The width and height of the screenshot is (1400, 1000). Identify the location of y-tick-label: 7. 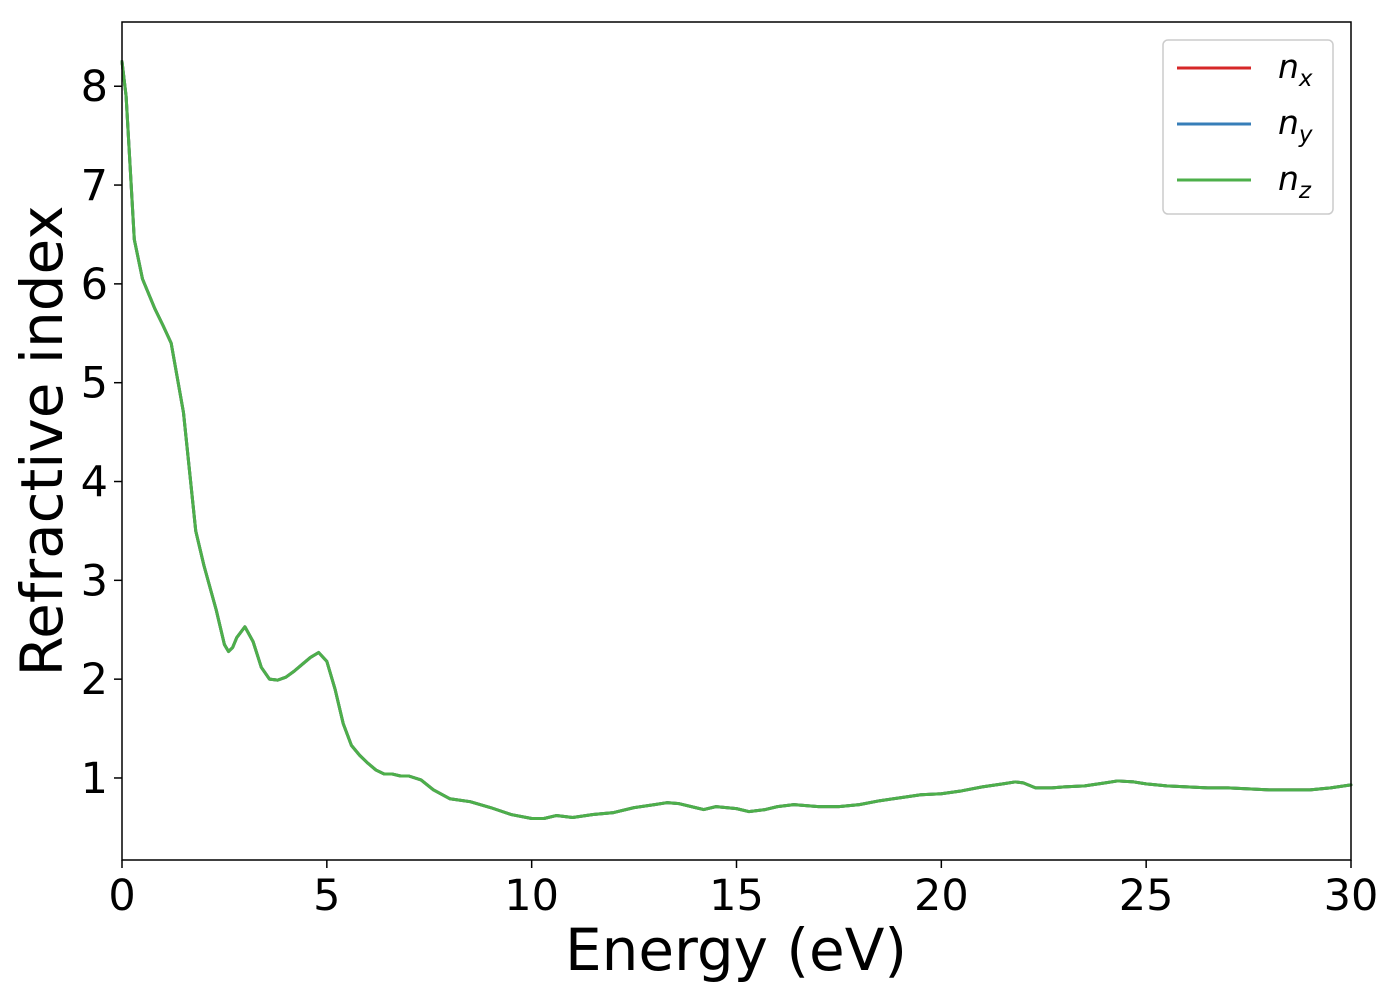
(94, 186).